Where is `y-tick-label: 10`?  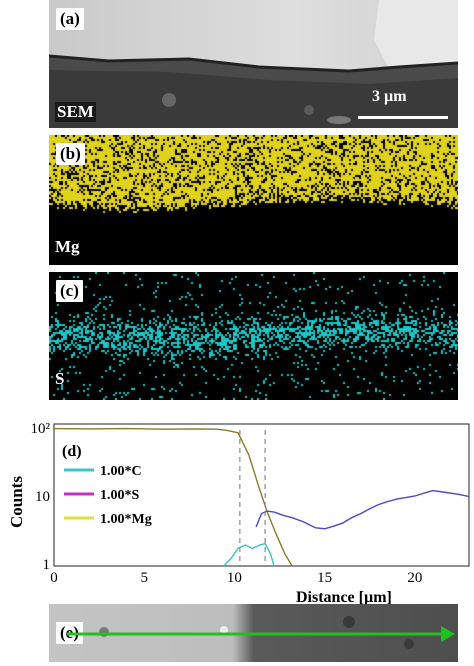
y-tick-label: 10 is located at coordinates (42, 497).